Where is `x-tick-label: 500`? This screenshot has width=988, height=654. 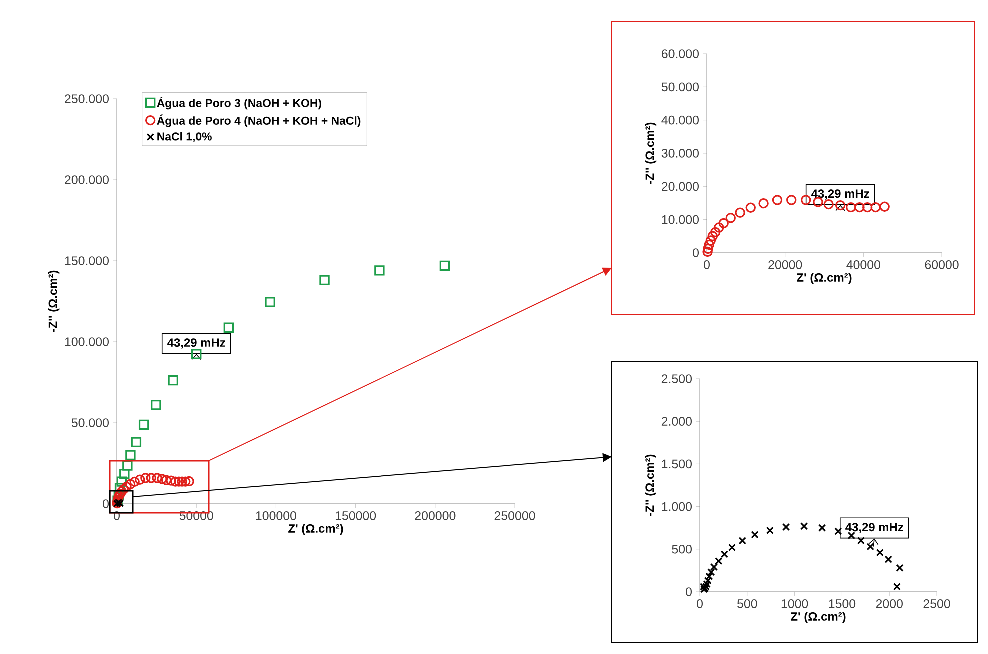
x-tick-label: 500 is located at coordinates (748, 604).